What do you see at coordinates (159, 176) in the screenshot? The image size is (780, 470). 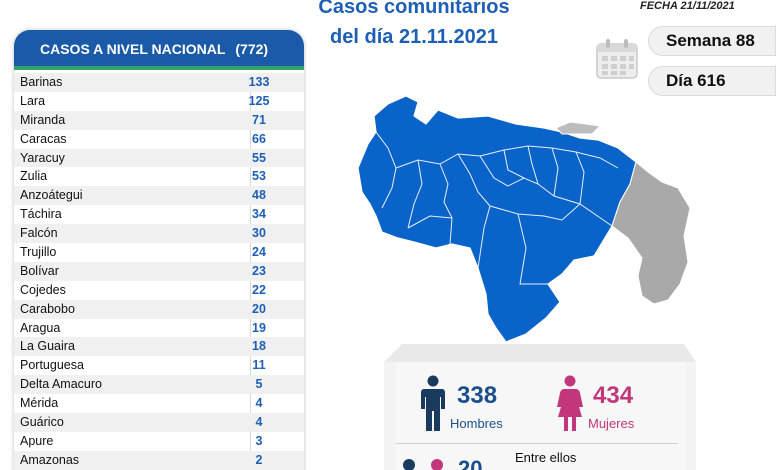 I see `table-row: Zulia 53` at bounding box center [159, 176].